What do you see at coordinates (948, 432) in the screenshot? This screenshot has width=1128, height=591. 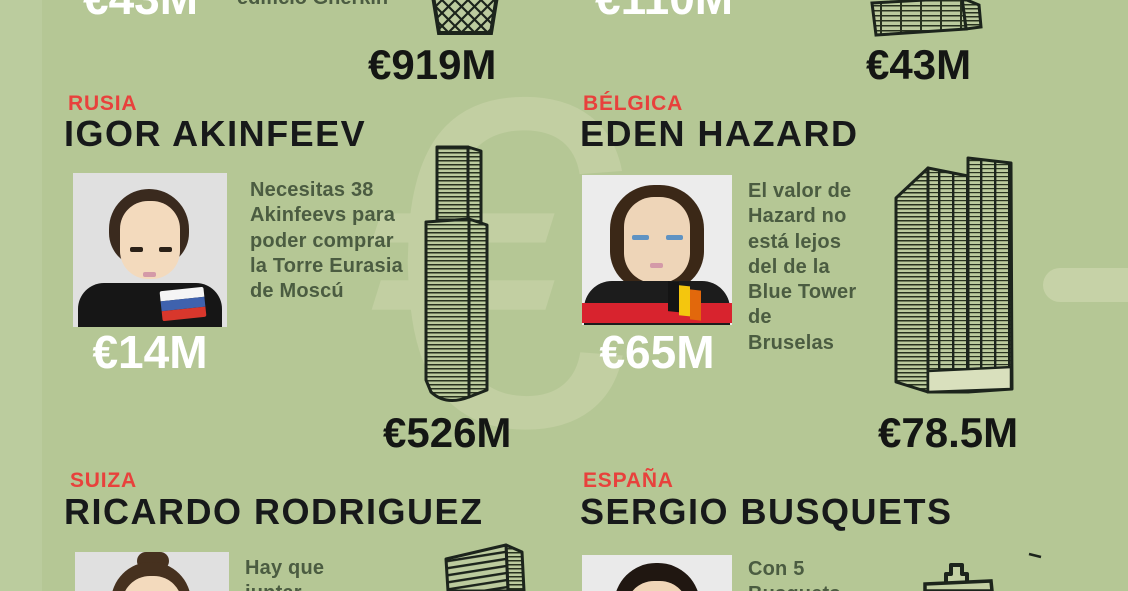 I see `blue-tower-value: €78.5M` at bounding box center [948, 432].